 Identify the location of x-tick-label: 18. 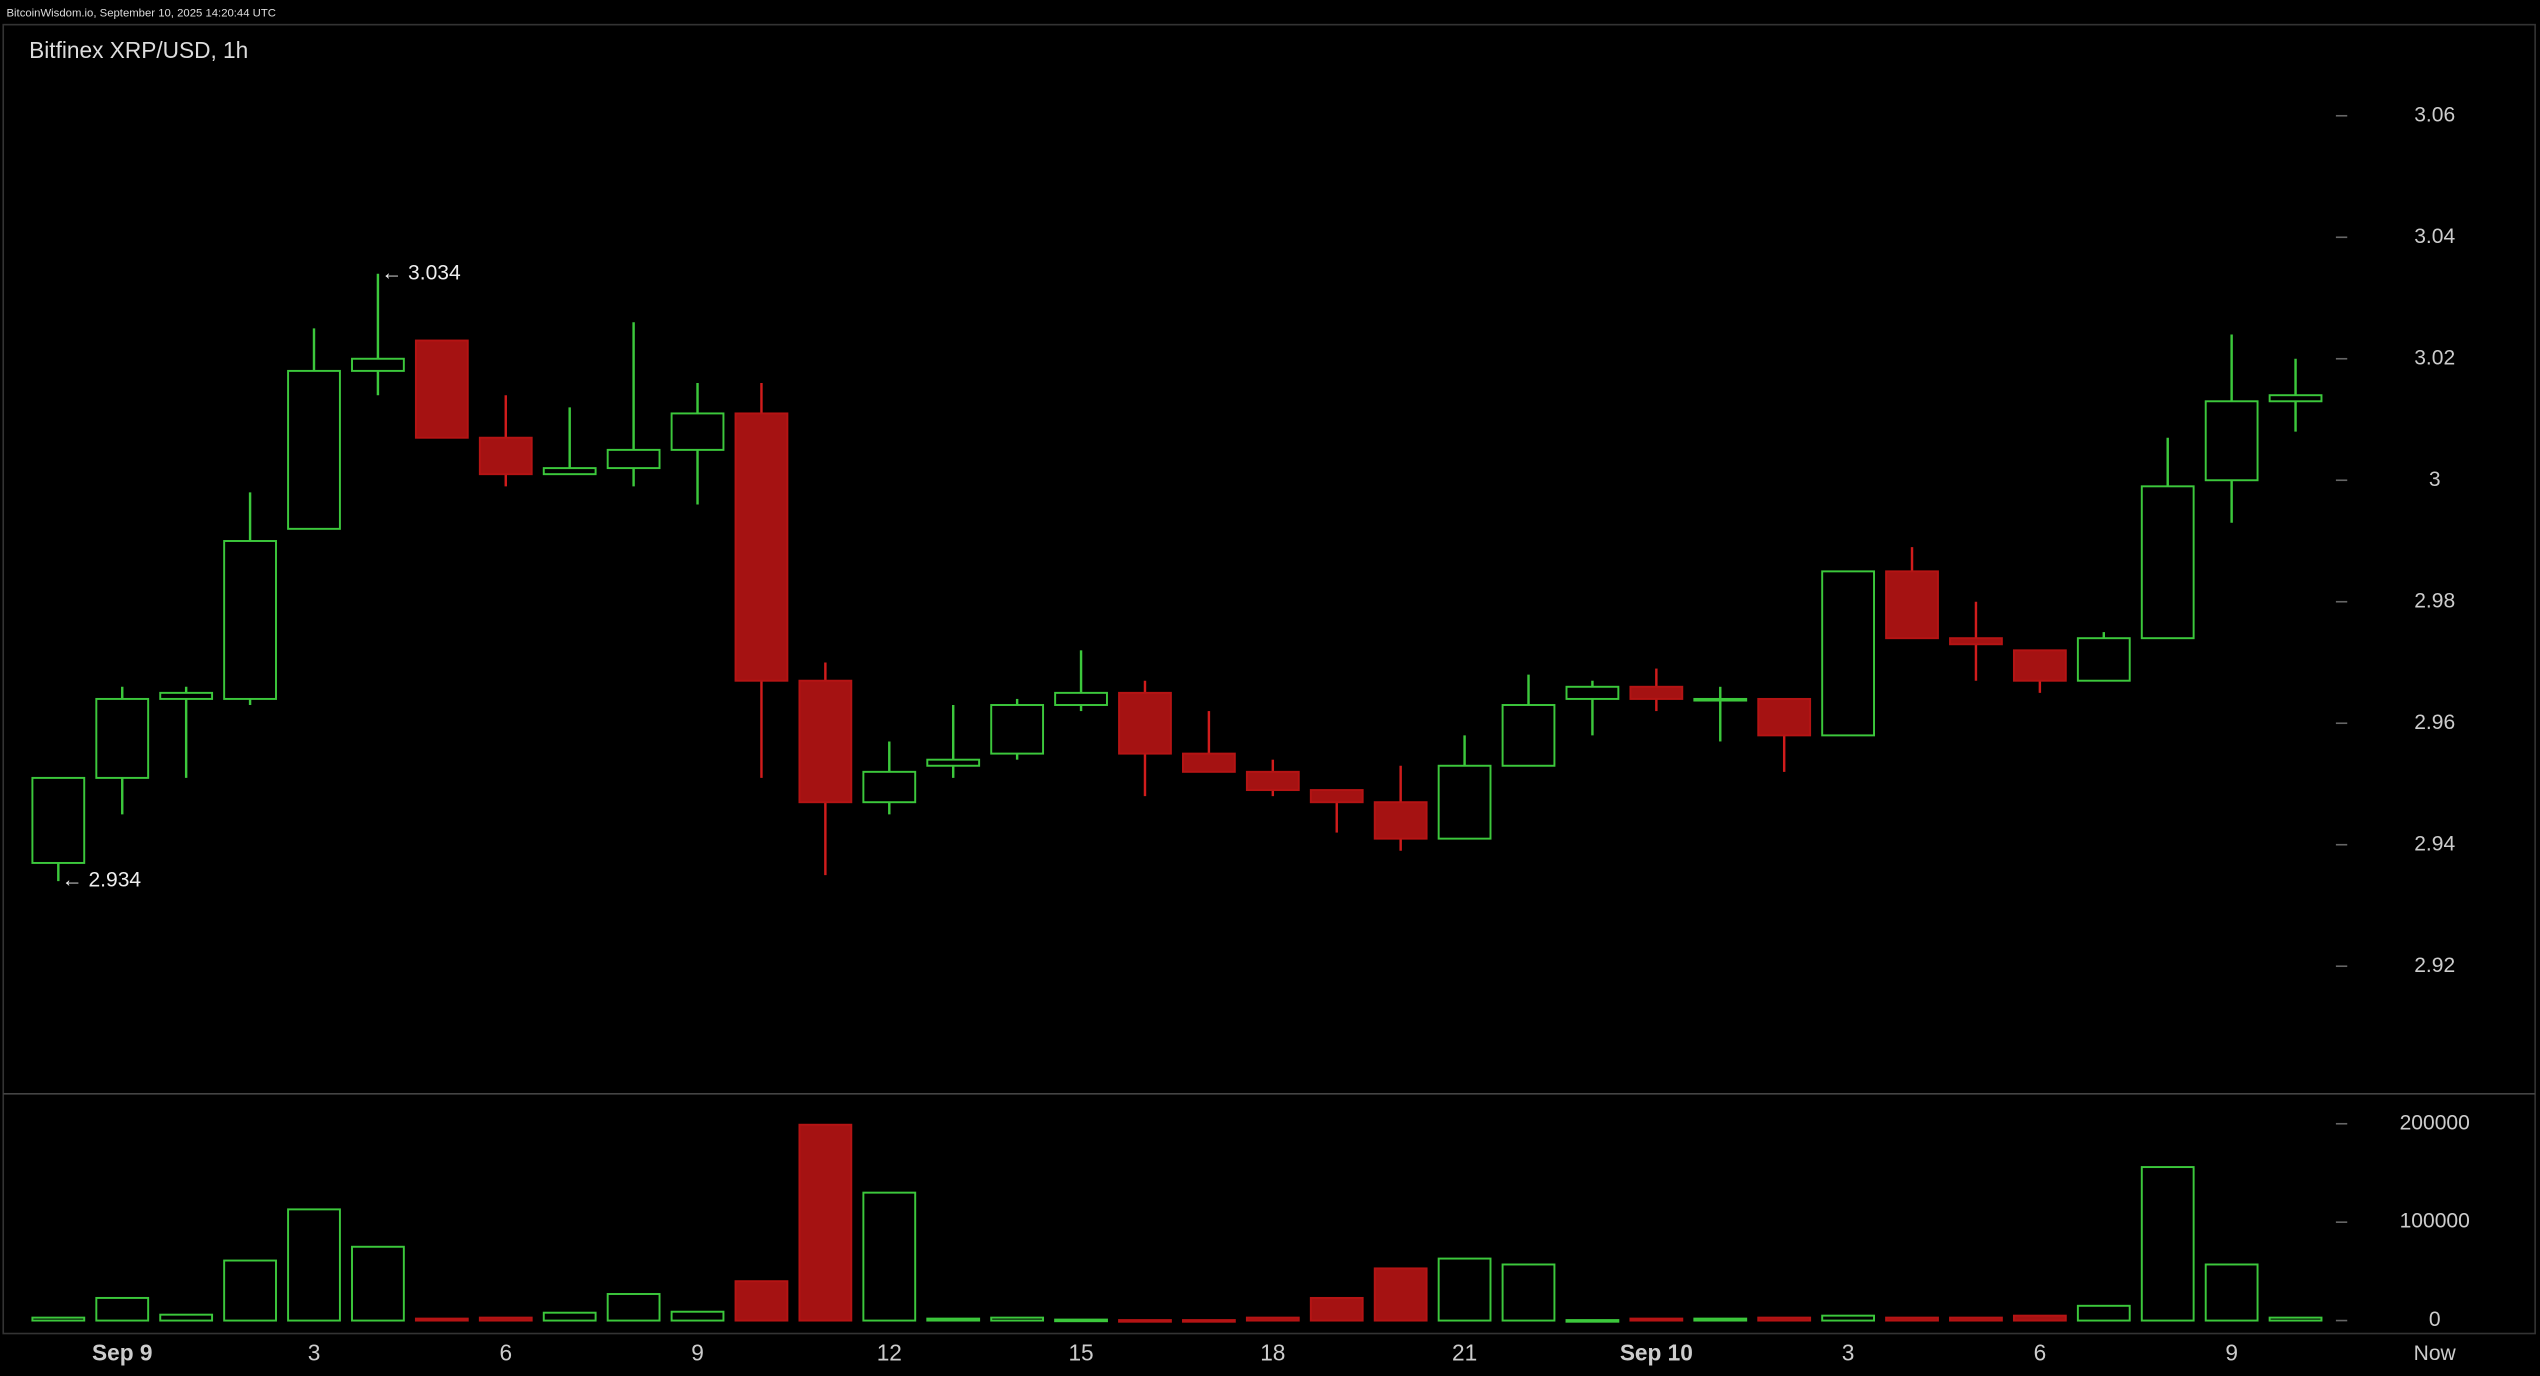
(1272, 1353).